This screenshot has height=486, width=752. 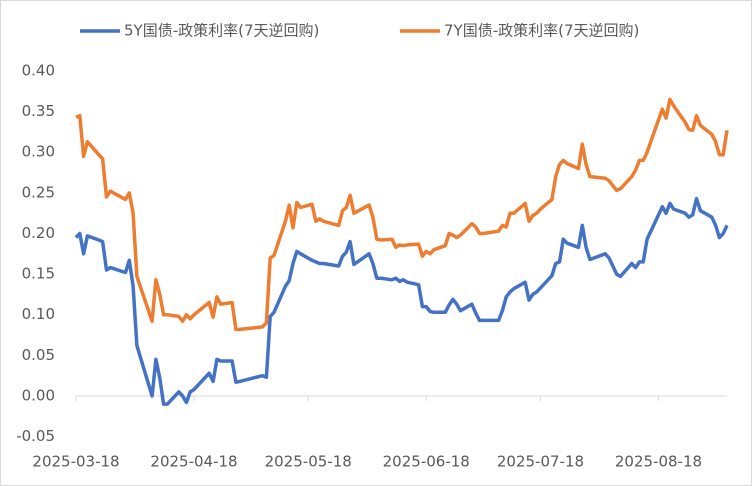 What do you see at coordinates (38, 71) in the screenshot?
I see `y-tick-label: 0.40` at bounding box center [38, 71].